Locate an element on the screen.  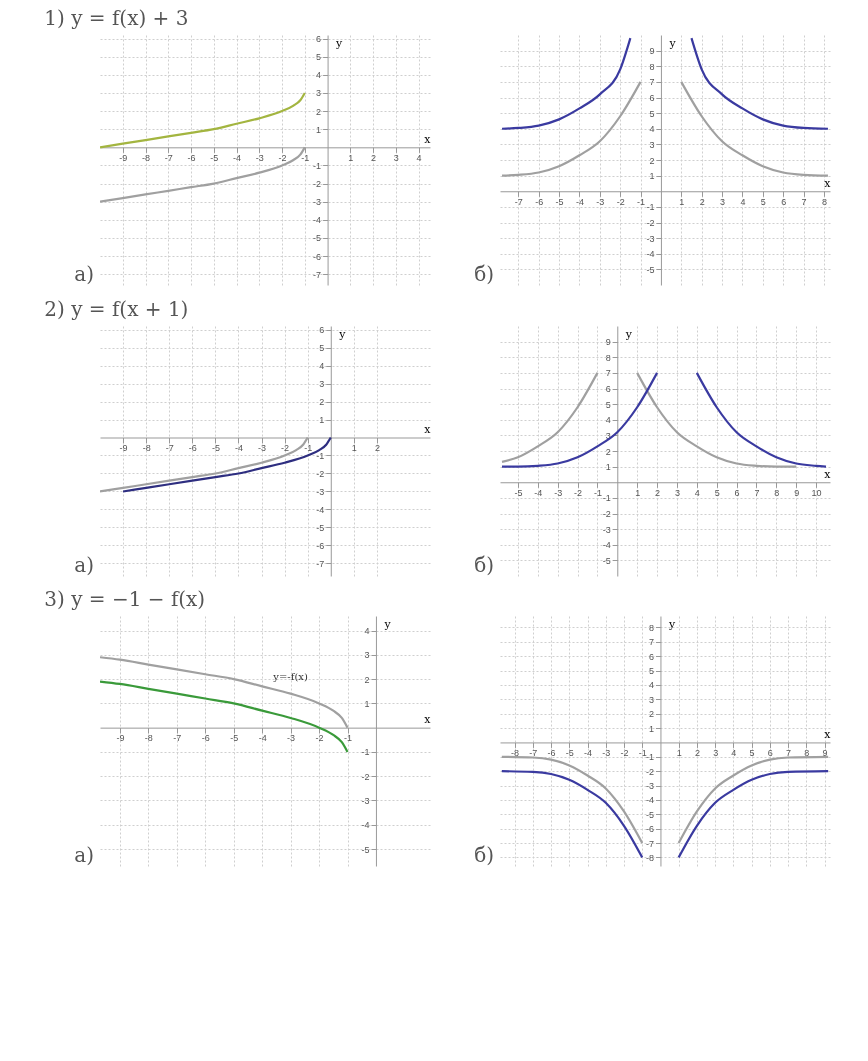
y-tick-label: -8 is located at coordinates (649, 857).